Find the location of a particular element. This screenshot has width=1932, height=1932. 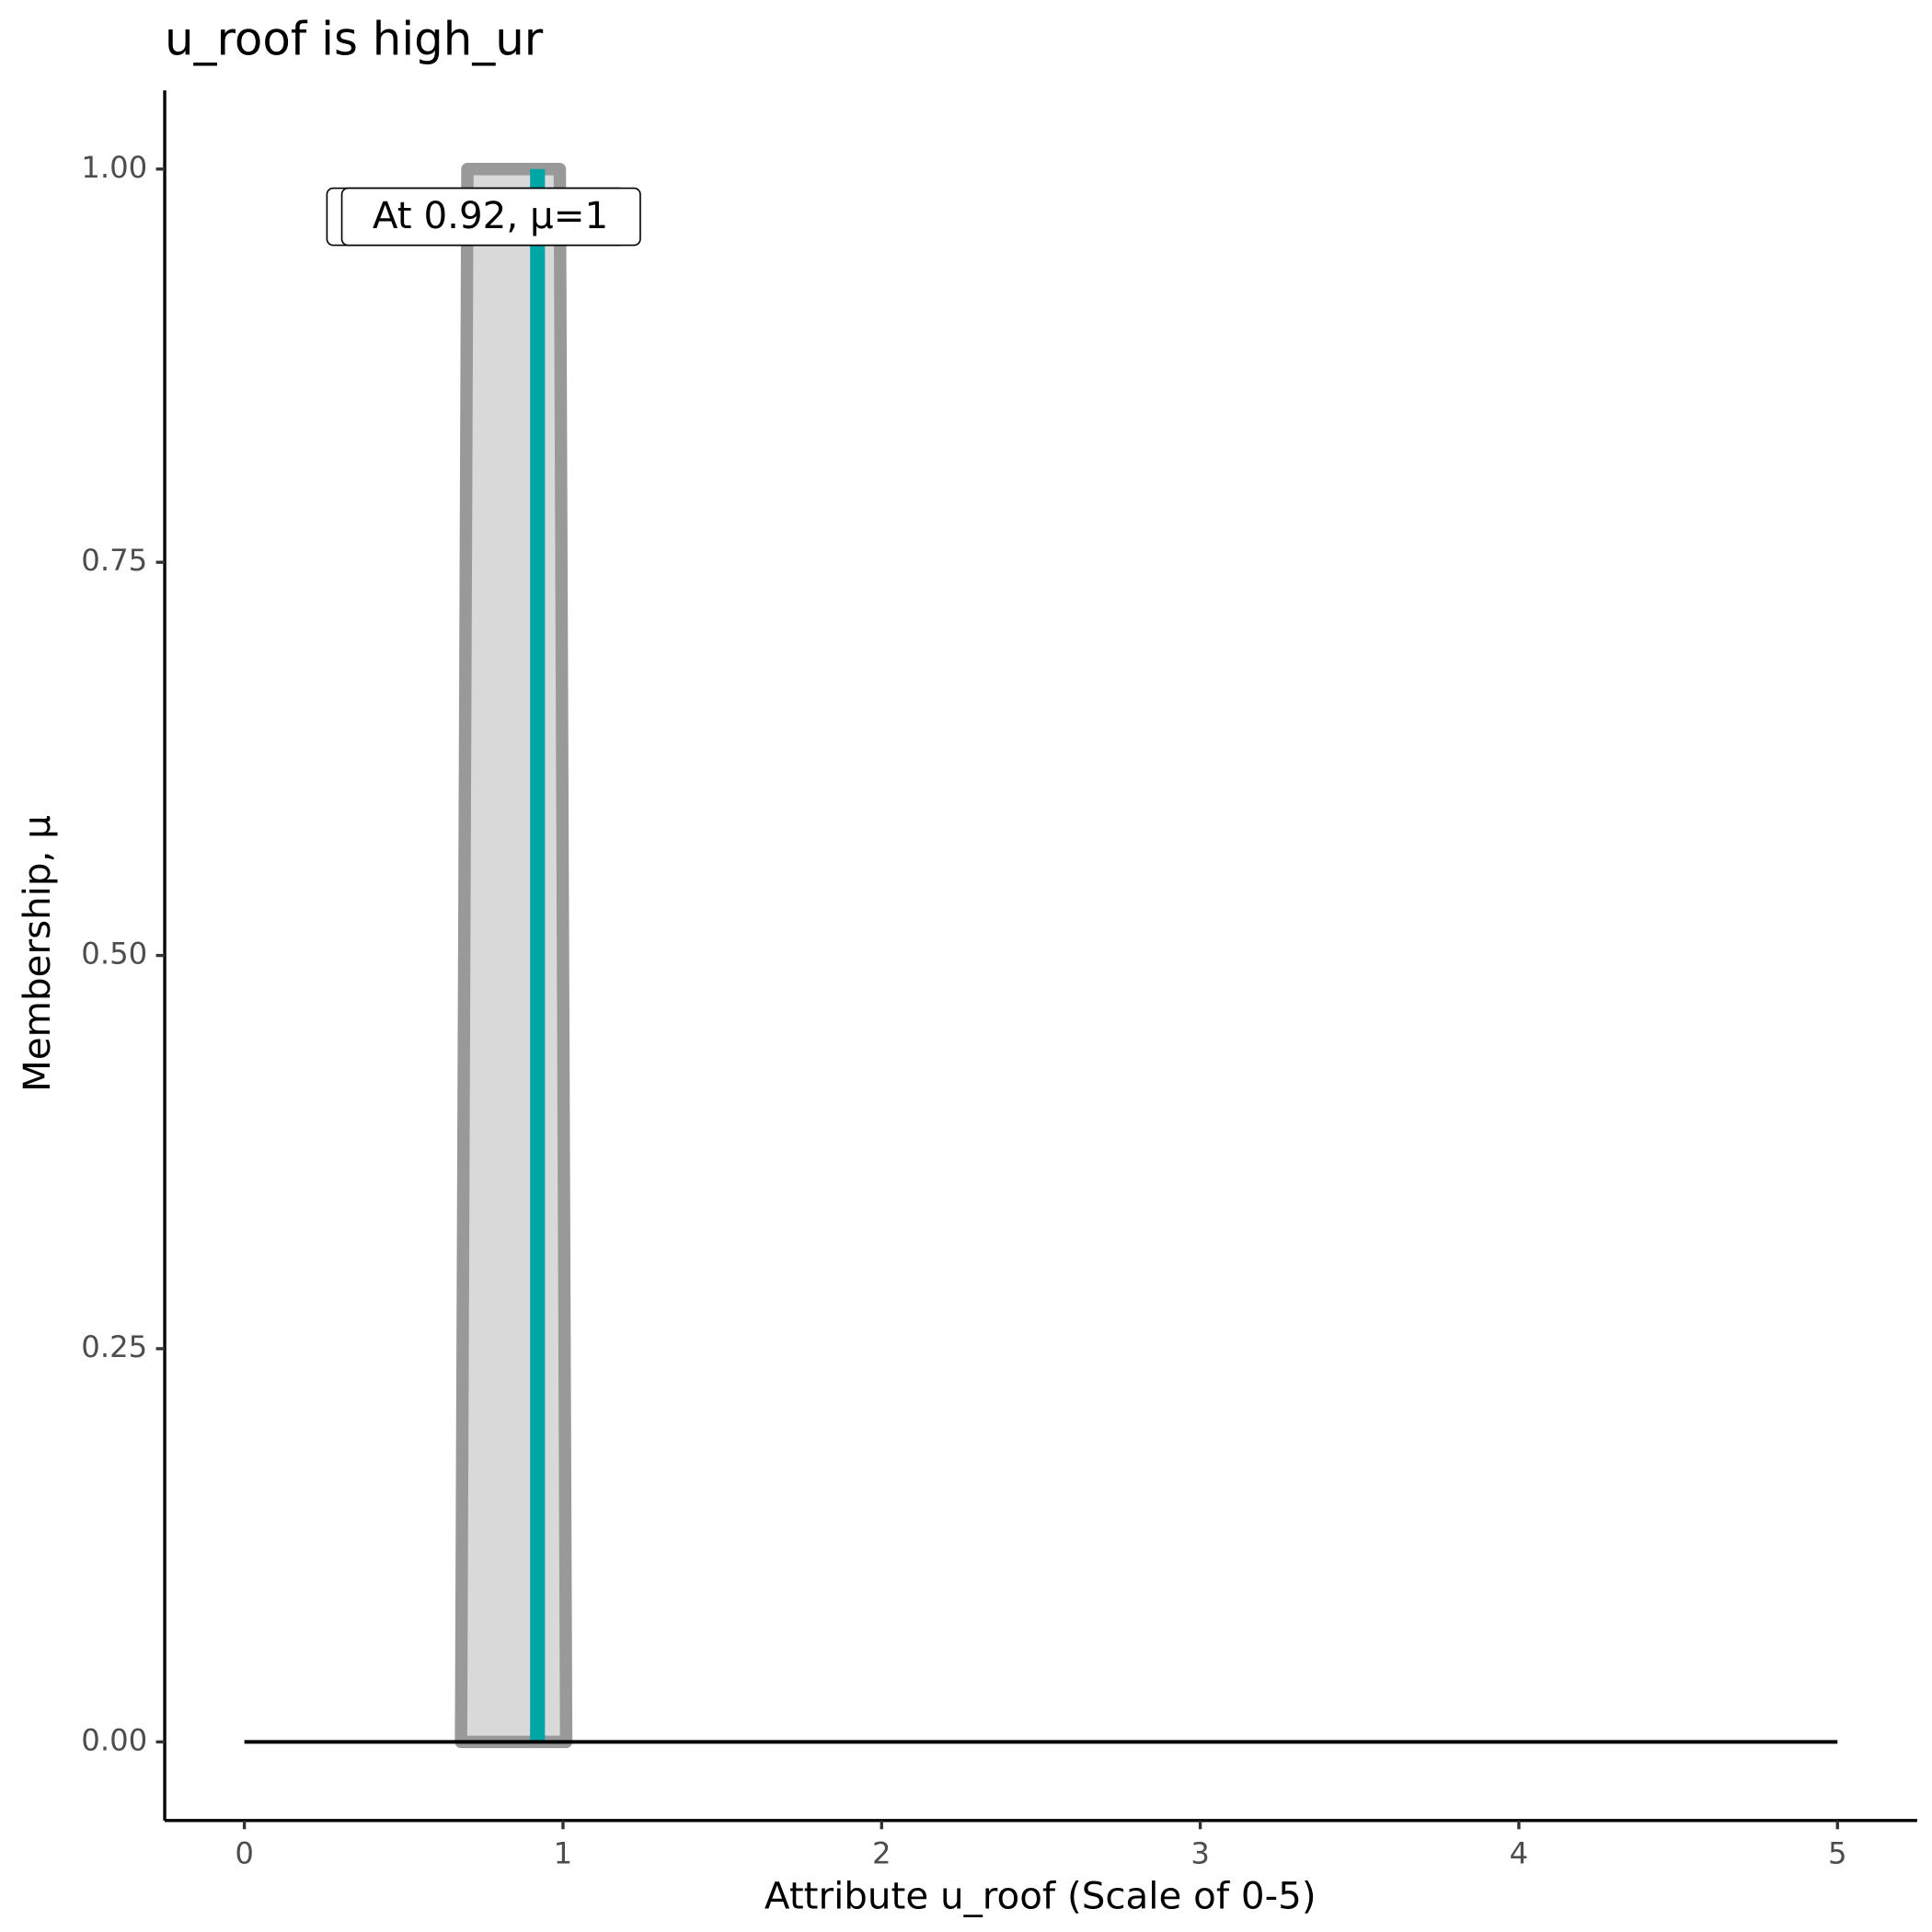

annotation: At 0.92, μ=1 is located at coordinates (491, 215).